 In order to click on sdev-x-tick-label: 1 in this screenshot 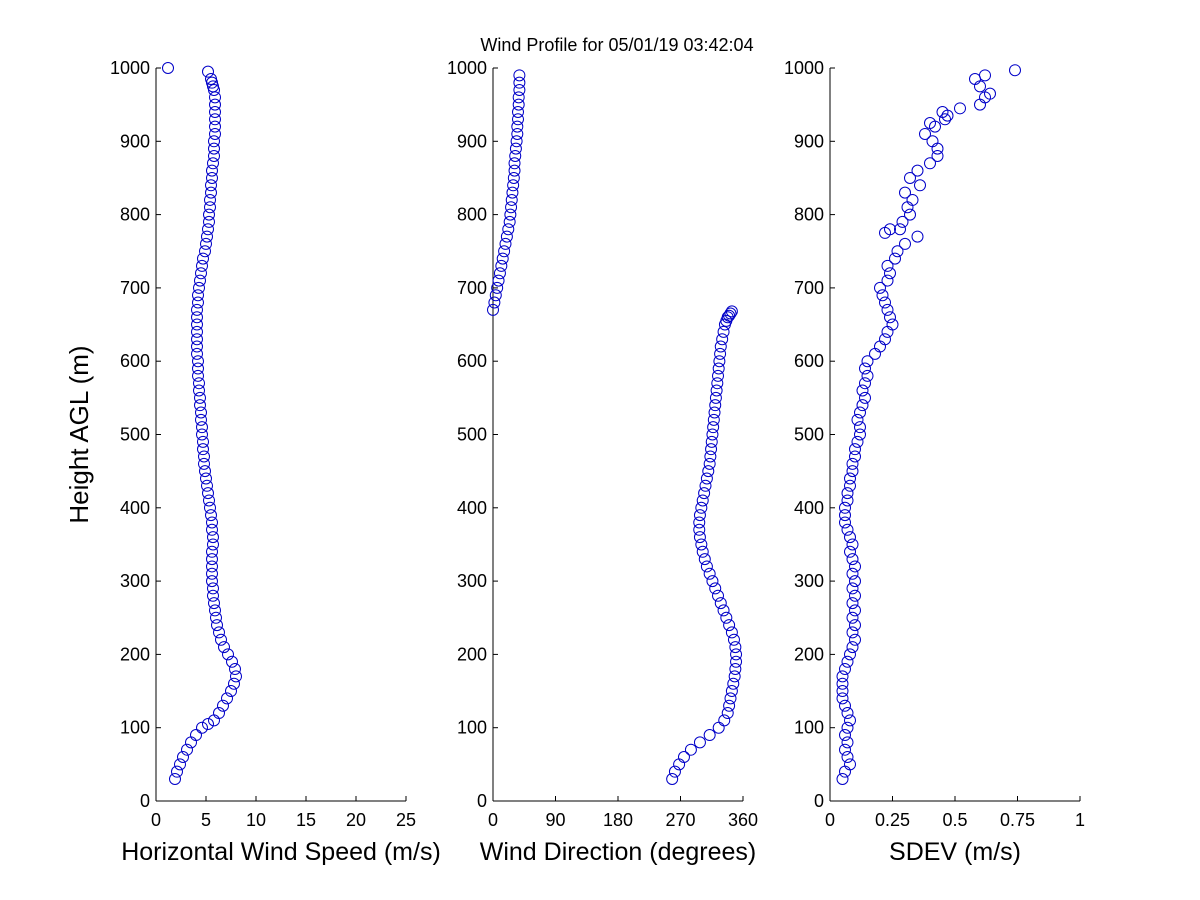, I will do `click(1080, 820)`.